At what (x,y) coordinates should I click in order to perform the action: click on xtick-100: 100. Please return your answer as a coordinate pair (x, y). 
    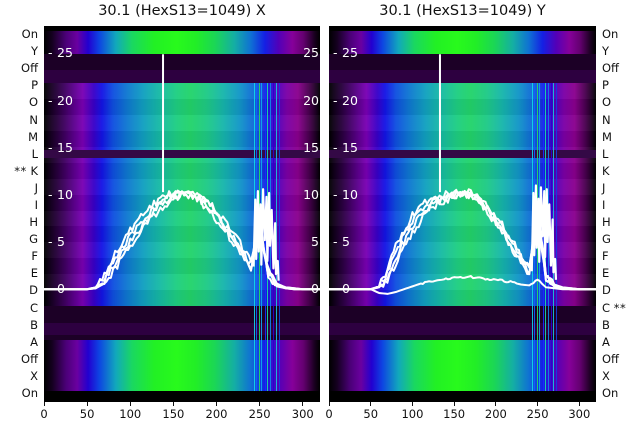
    Looking at the image, I should click on (412, 411).